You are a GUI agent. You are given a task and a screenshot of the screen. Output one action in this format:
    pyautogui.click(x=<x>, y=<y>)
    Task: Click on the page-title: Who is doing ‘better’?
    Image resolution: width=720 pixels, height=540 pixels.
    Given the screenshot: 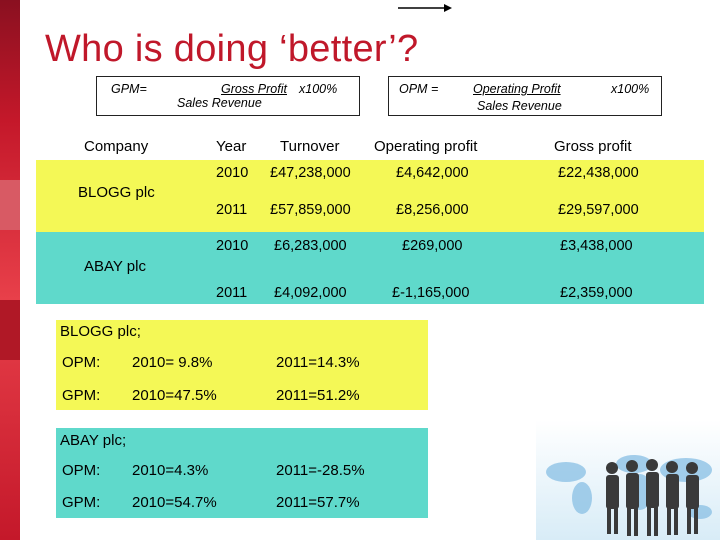 What is the action you would take?
    pyautogui.click(x=232, y=49)
    